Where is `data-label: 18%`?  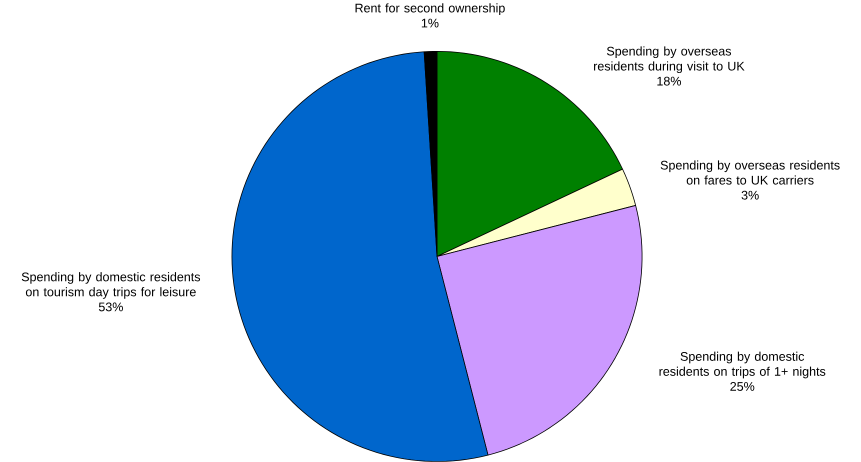 data-label: 18% is located at coordinates (669, 81).